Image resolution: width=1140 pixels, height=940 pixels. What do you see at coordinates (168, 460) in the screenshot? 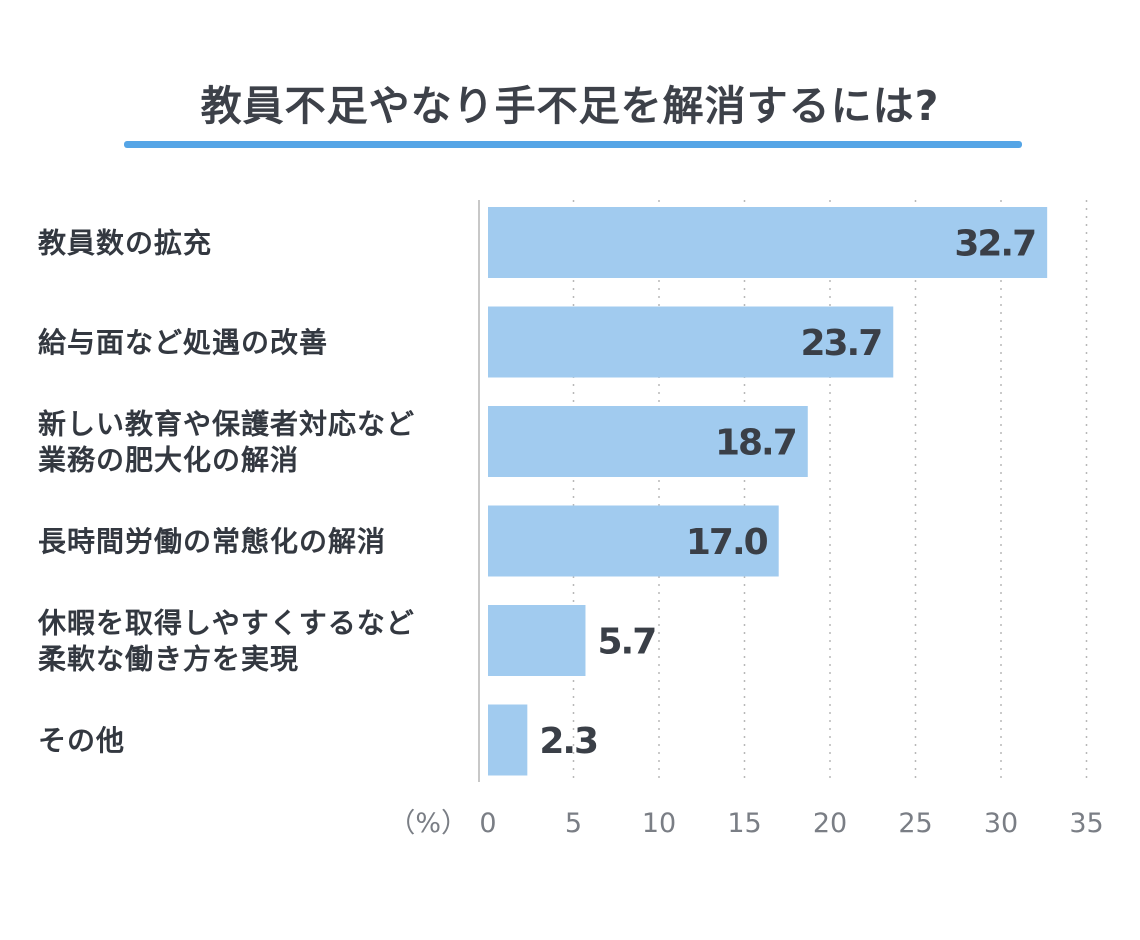
I see `category-label-3-line-2: 業務の肥大化の解消` at bounding box center [168, 460].